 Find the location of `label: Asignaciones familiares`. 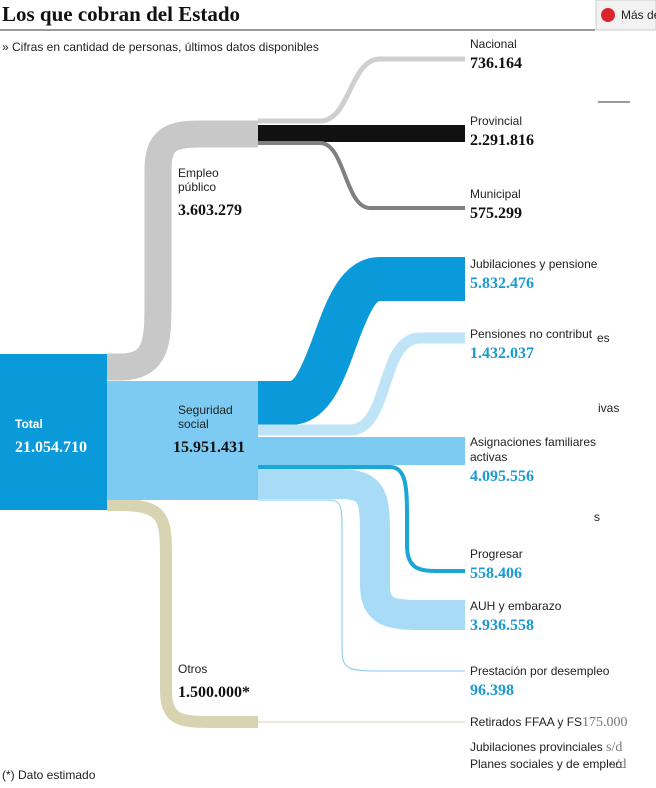

label: Asignaciones familiares is located at coordinates (533, 442).